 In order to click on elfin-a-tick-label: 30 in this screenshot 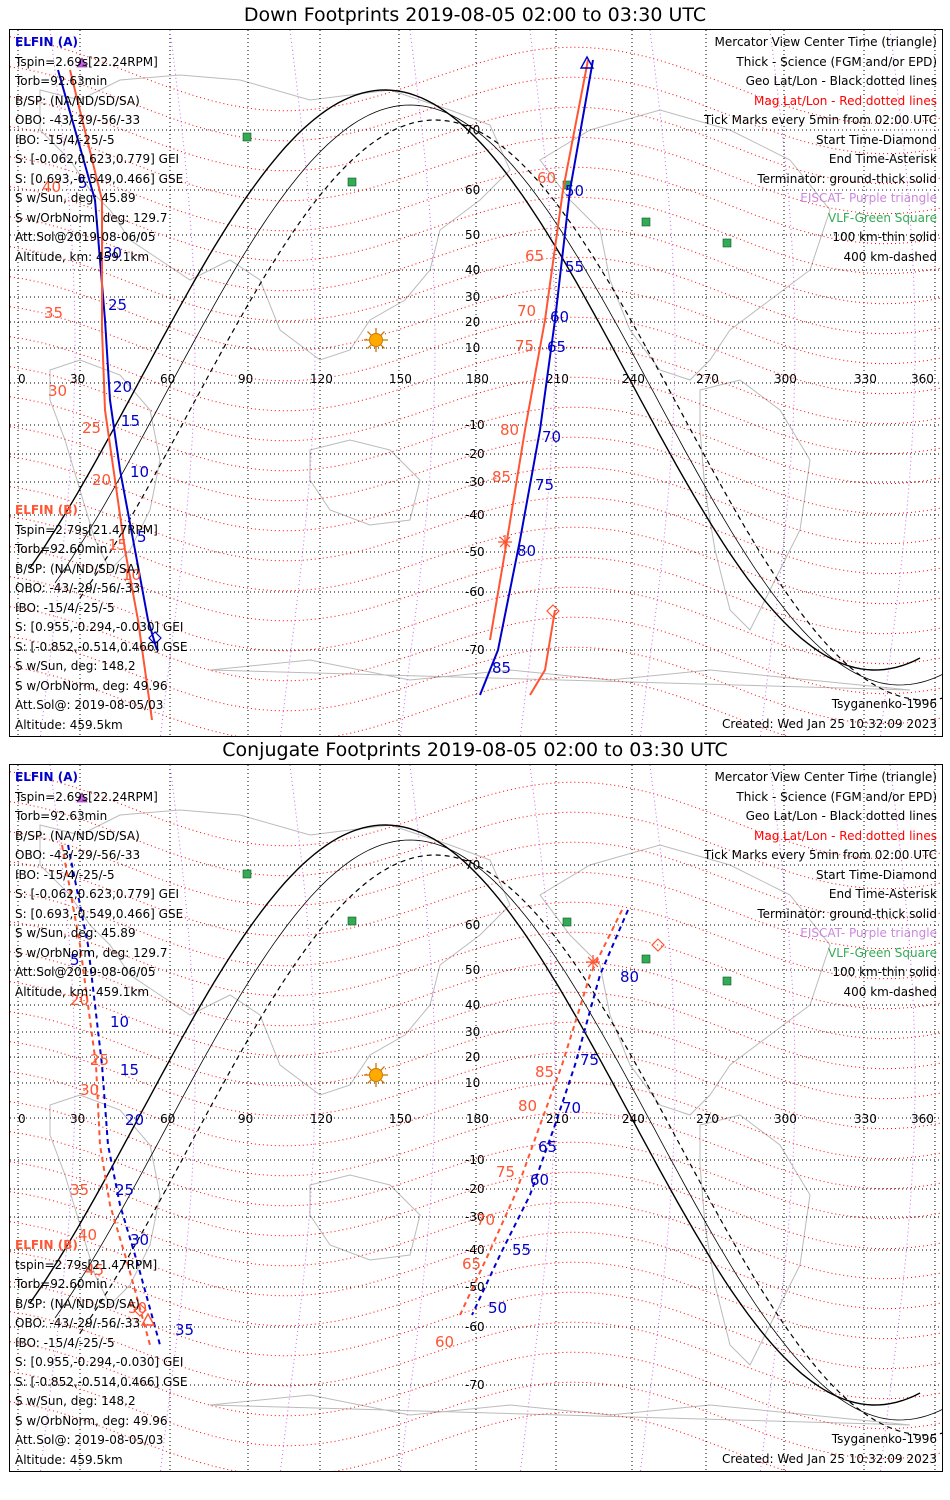, I will do `click(139, 1240)`.